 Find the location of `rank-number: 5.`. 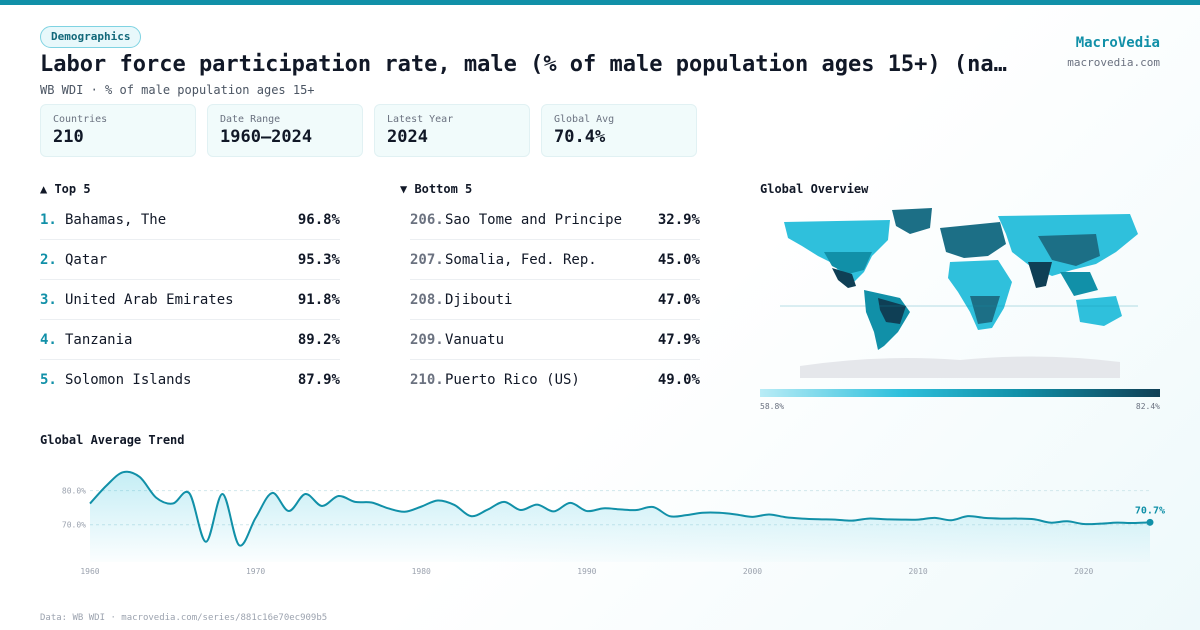

rank-number: 5. is located at coordinates (48, 380).